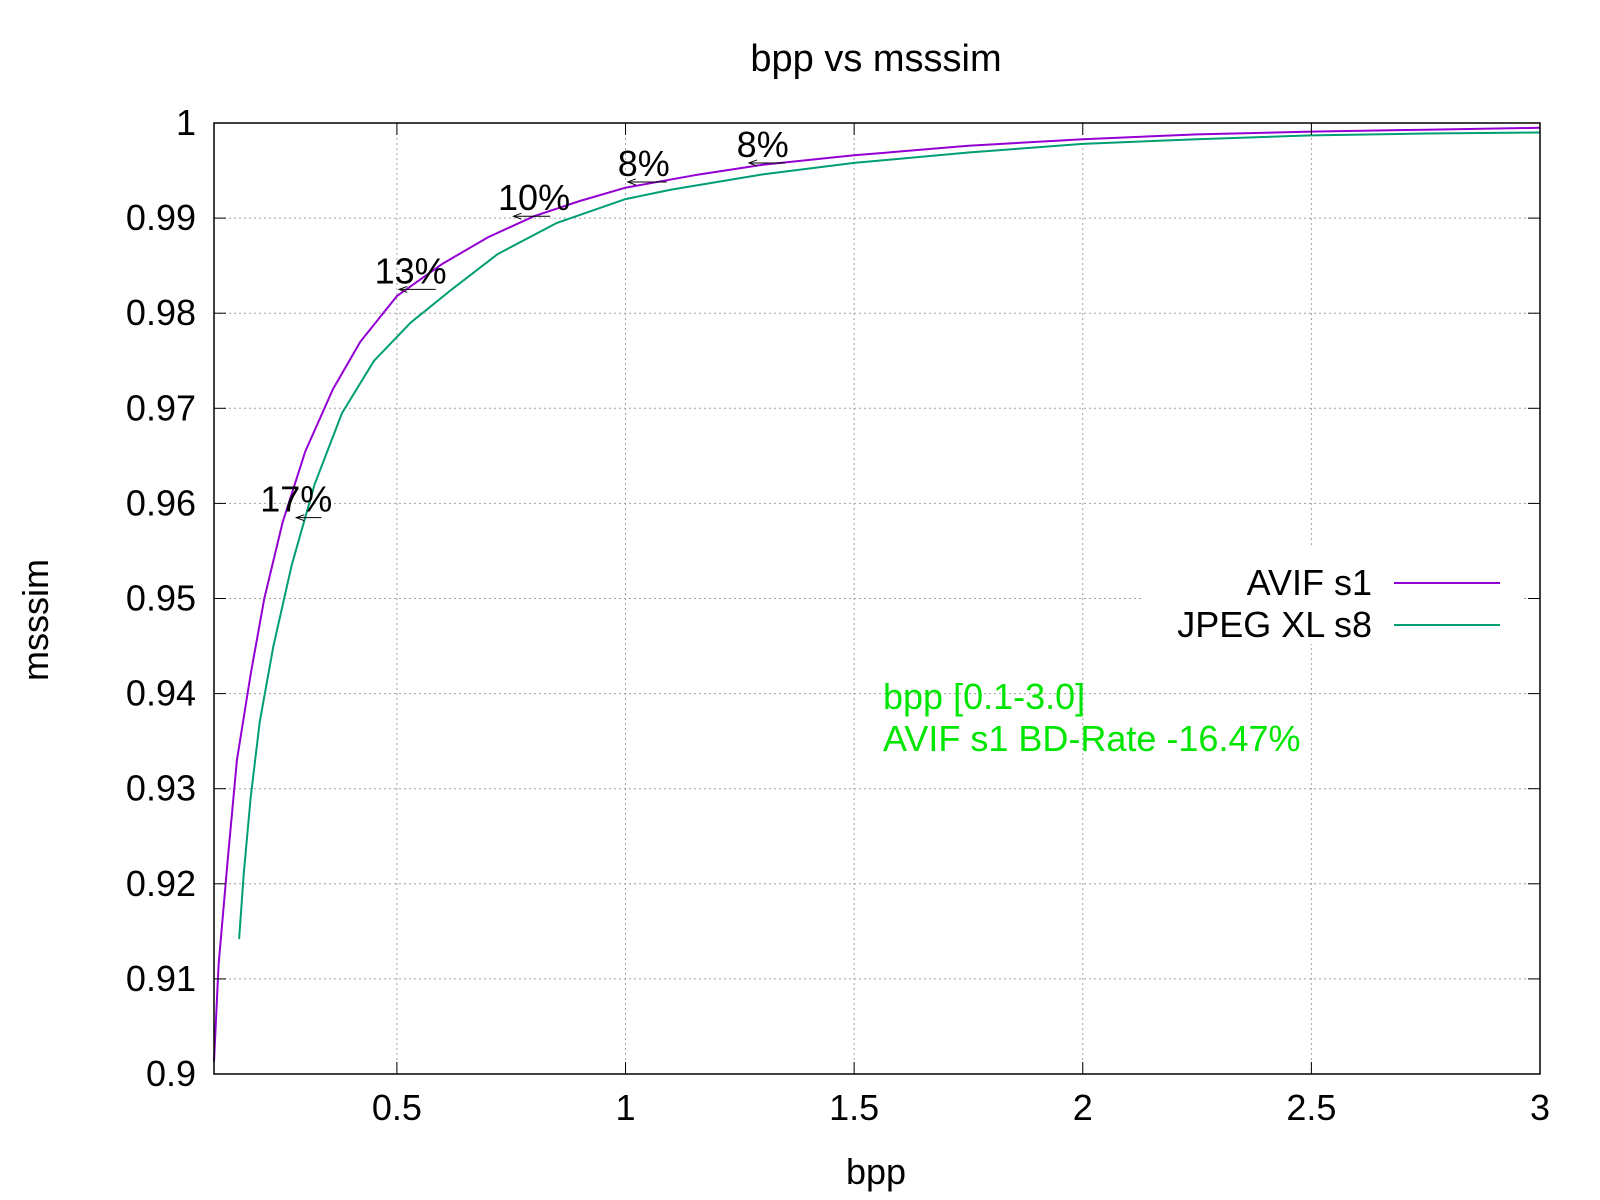 Image resolution: width=1600 pixels, height=1200 pixels. Describe the element at coordinates (1092, 738) in the screenshot. I see `info-line-1: AVIF s1 BD-Rate -16.47%` at that location.